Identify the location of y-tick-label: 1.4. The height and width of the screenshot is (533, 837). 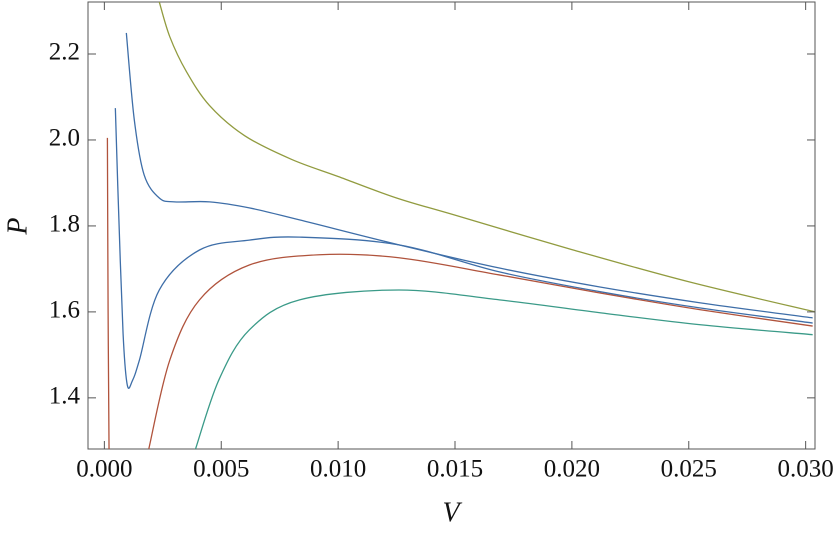
(65, 396).